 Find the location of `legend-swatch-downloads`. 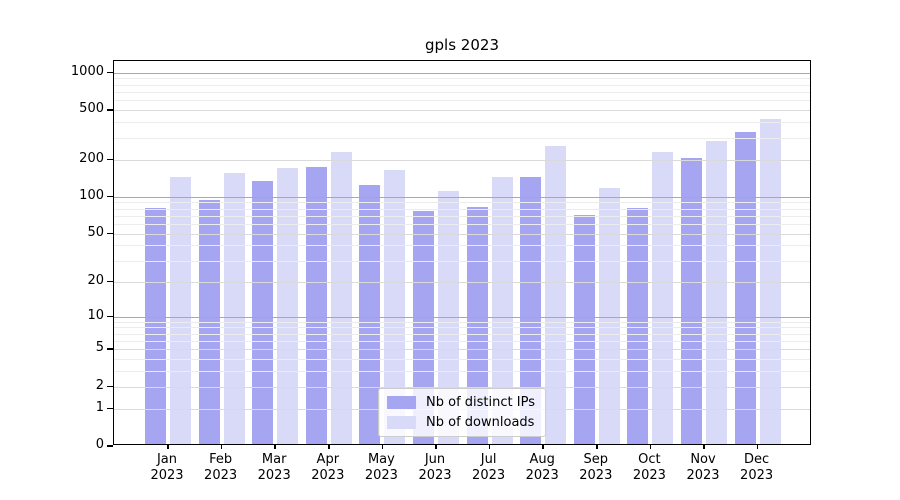

legend-swatch-downloads is located at coordinates (402, 422).